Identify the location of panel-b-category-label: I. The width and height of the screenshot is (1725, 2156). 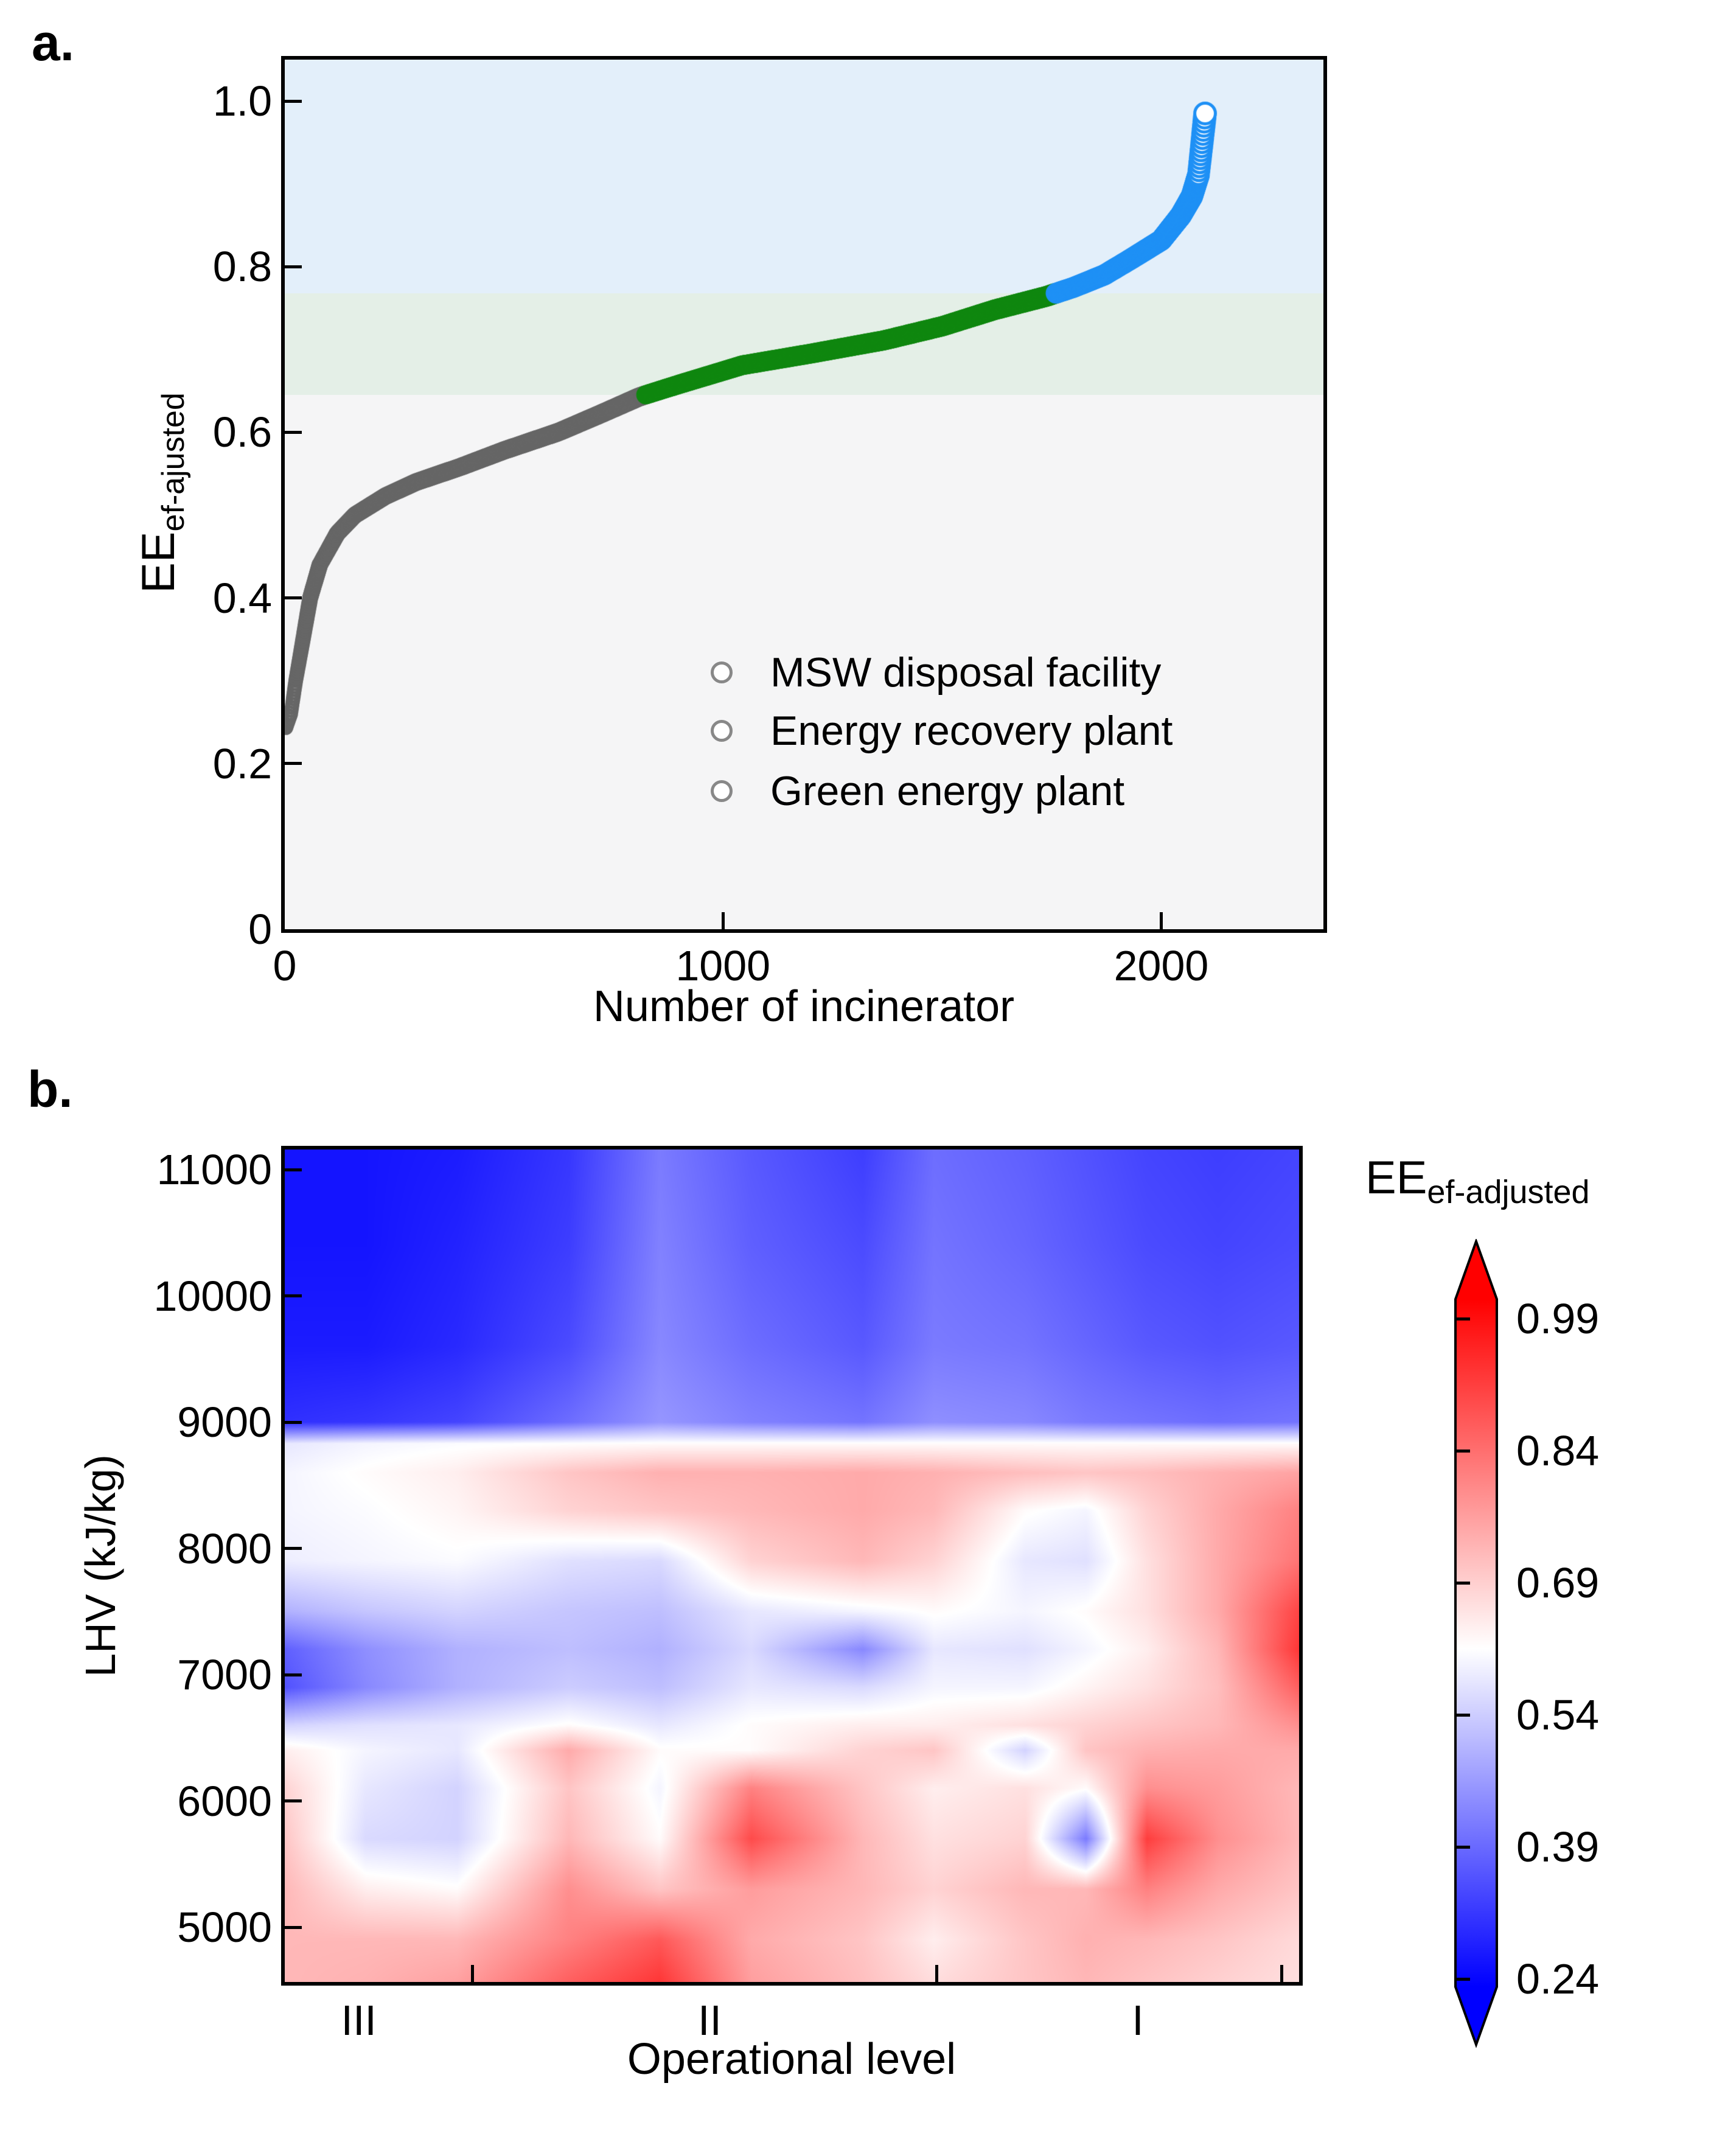
(1138, 2021).